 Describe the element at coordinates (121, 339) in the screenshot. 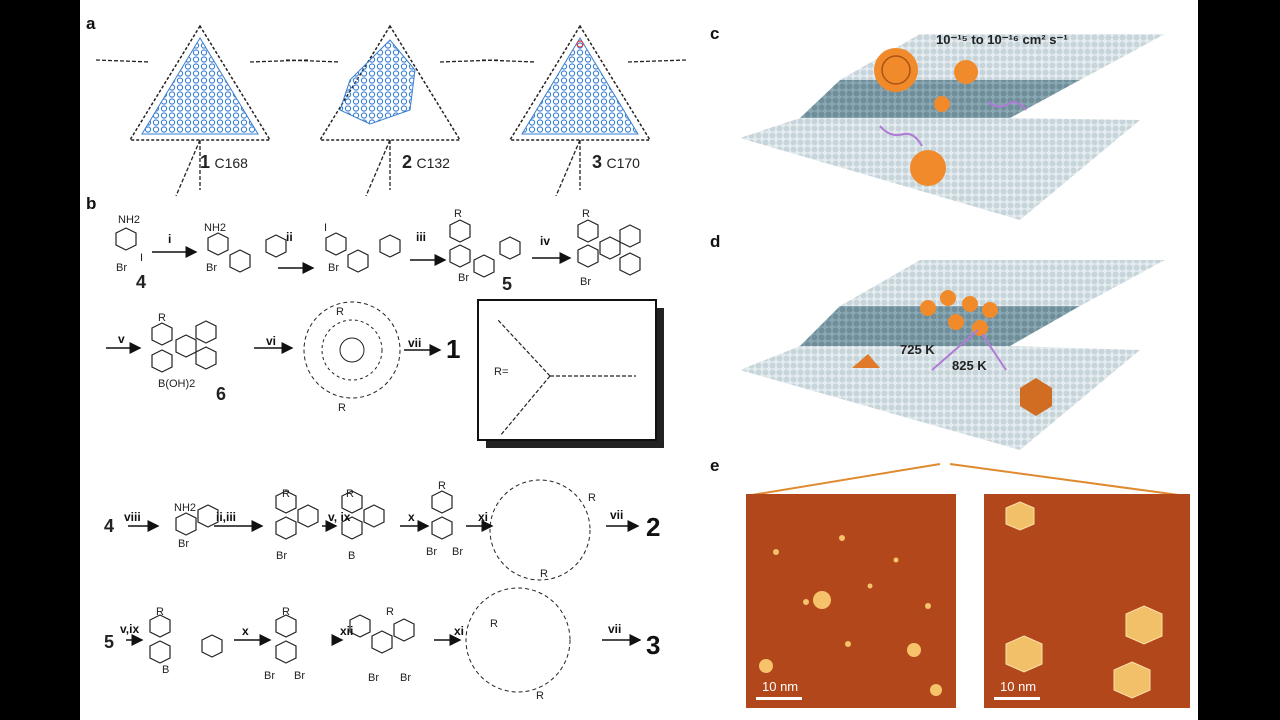

I see `step-v: v` at that location.